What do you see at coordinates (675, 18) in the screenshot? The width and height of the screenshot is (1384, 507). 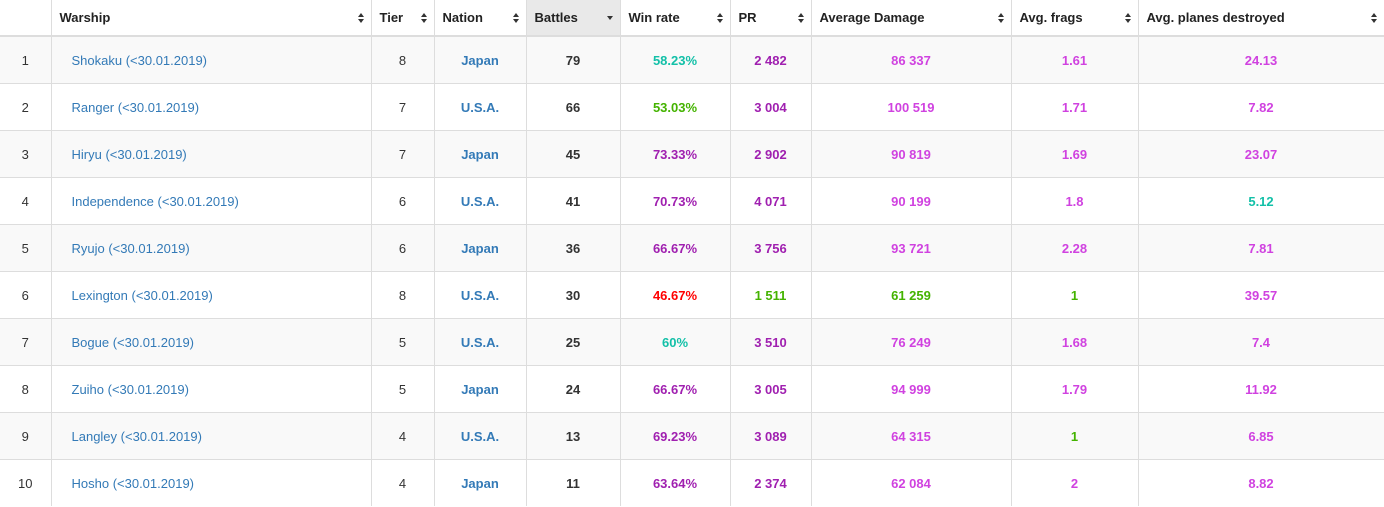 I see `column-header-win-rate: Win rate` at bounding box center [675, 18].